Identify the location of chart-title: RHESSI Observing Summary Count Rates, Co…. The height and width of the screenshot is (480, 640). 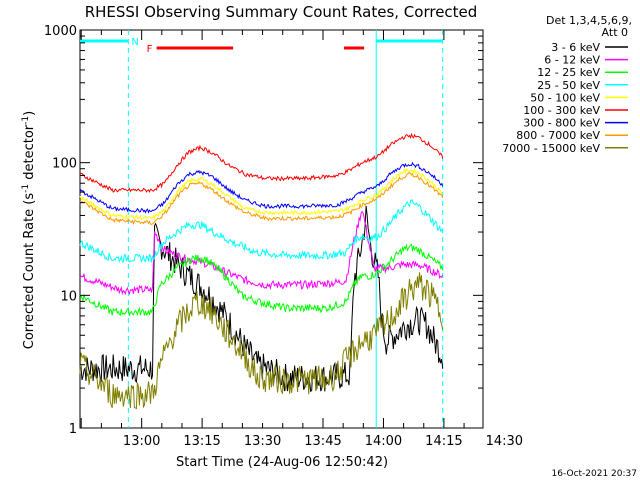
(281, 12).